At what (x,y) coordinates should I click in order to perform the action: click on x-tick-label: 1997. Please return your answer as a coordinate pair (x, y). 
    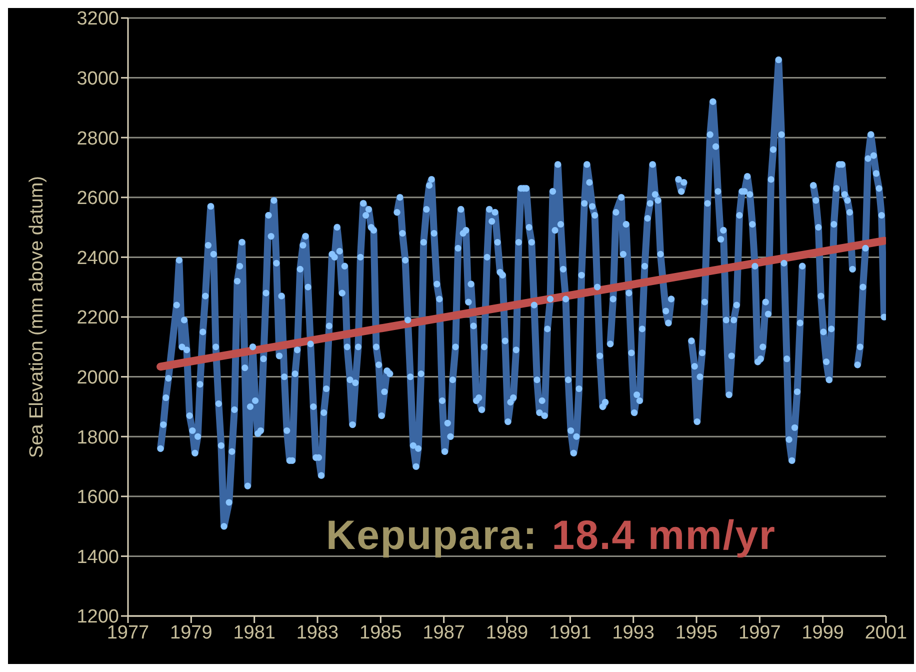
    Looking at the image, I should click on (759, 633).